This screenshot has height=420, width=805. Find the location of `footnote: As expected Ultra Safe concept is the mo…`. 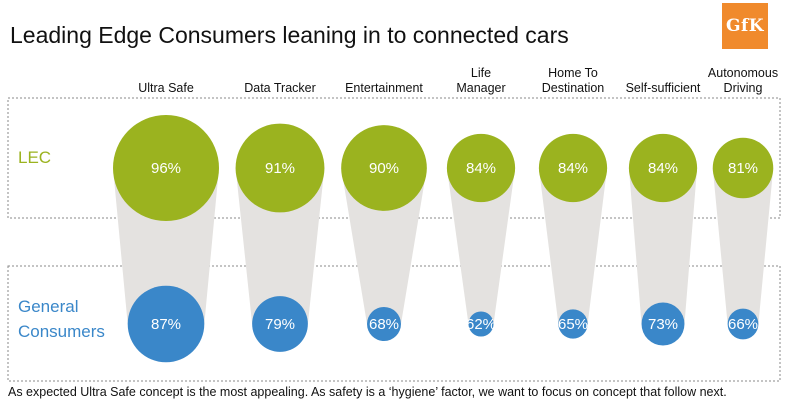

footnote: As expected Ultra Safe concept is the mo… is located at coordinates (367, 392).